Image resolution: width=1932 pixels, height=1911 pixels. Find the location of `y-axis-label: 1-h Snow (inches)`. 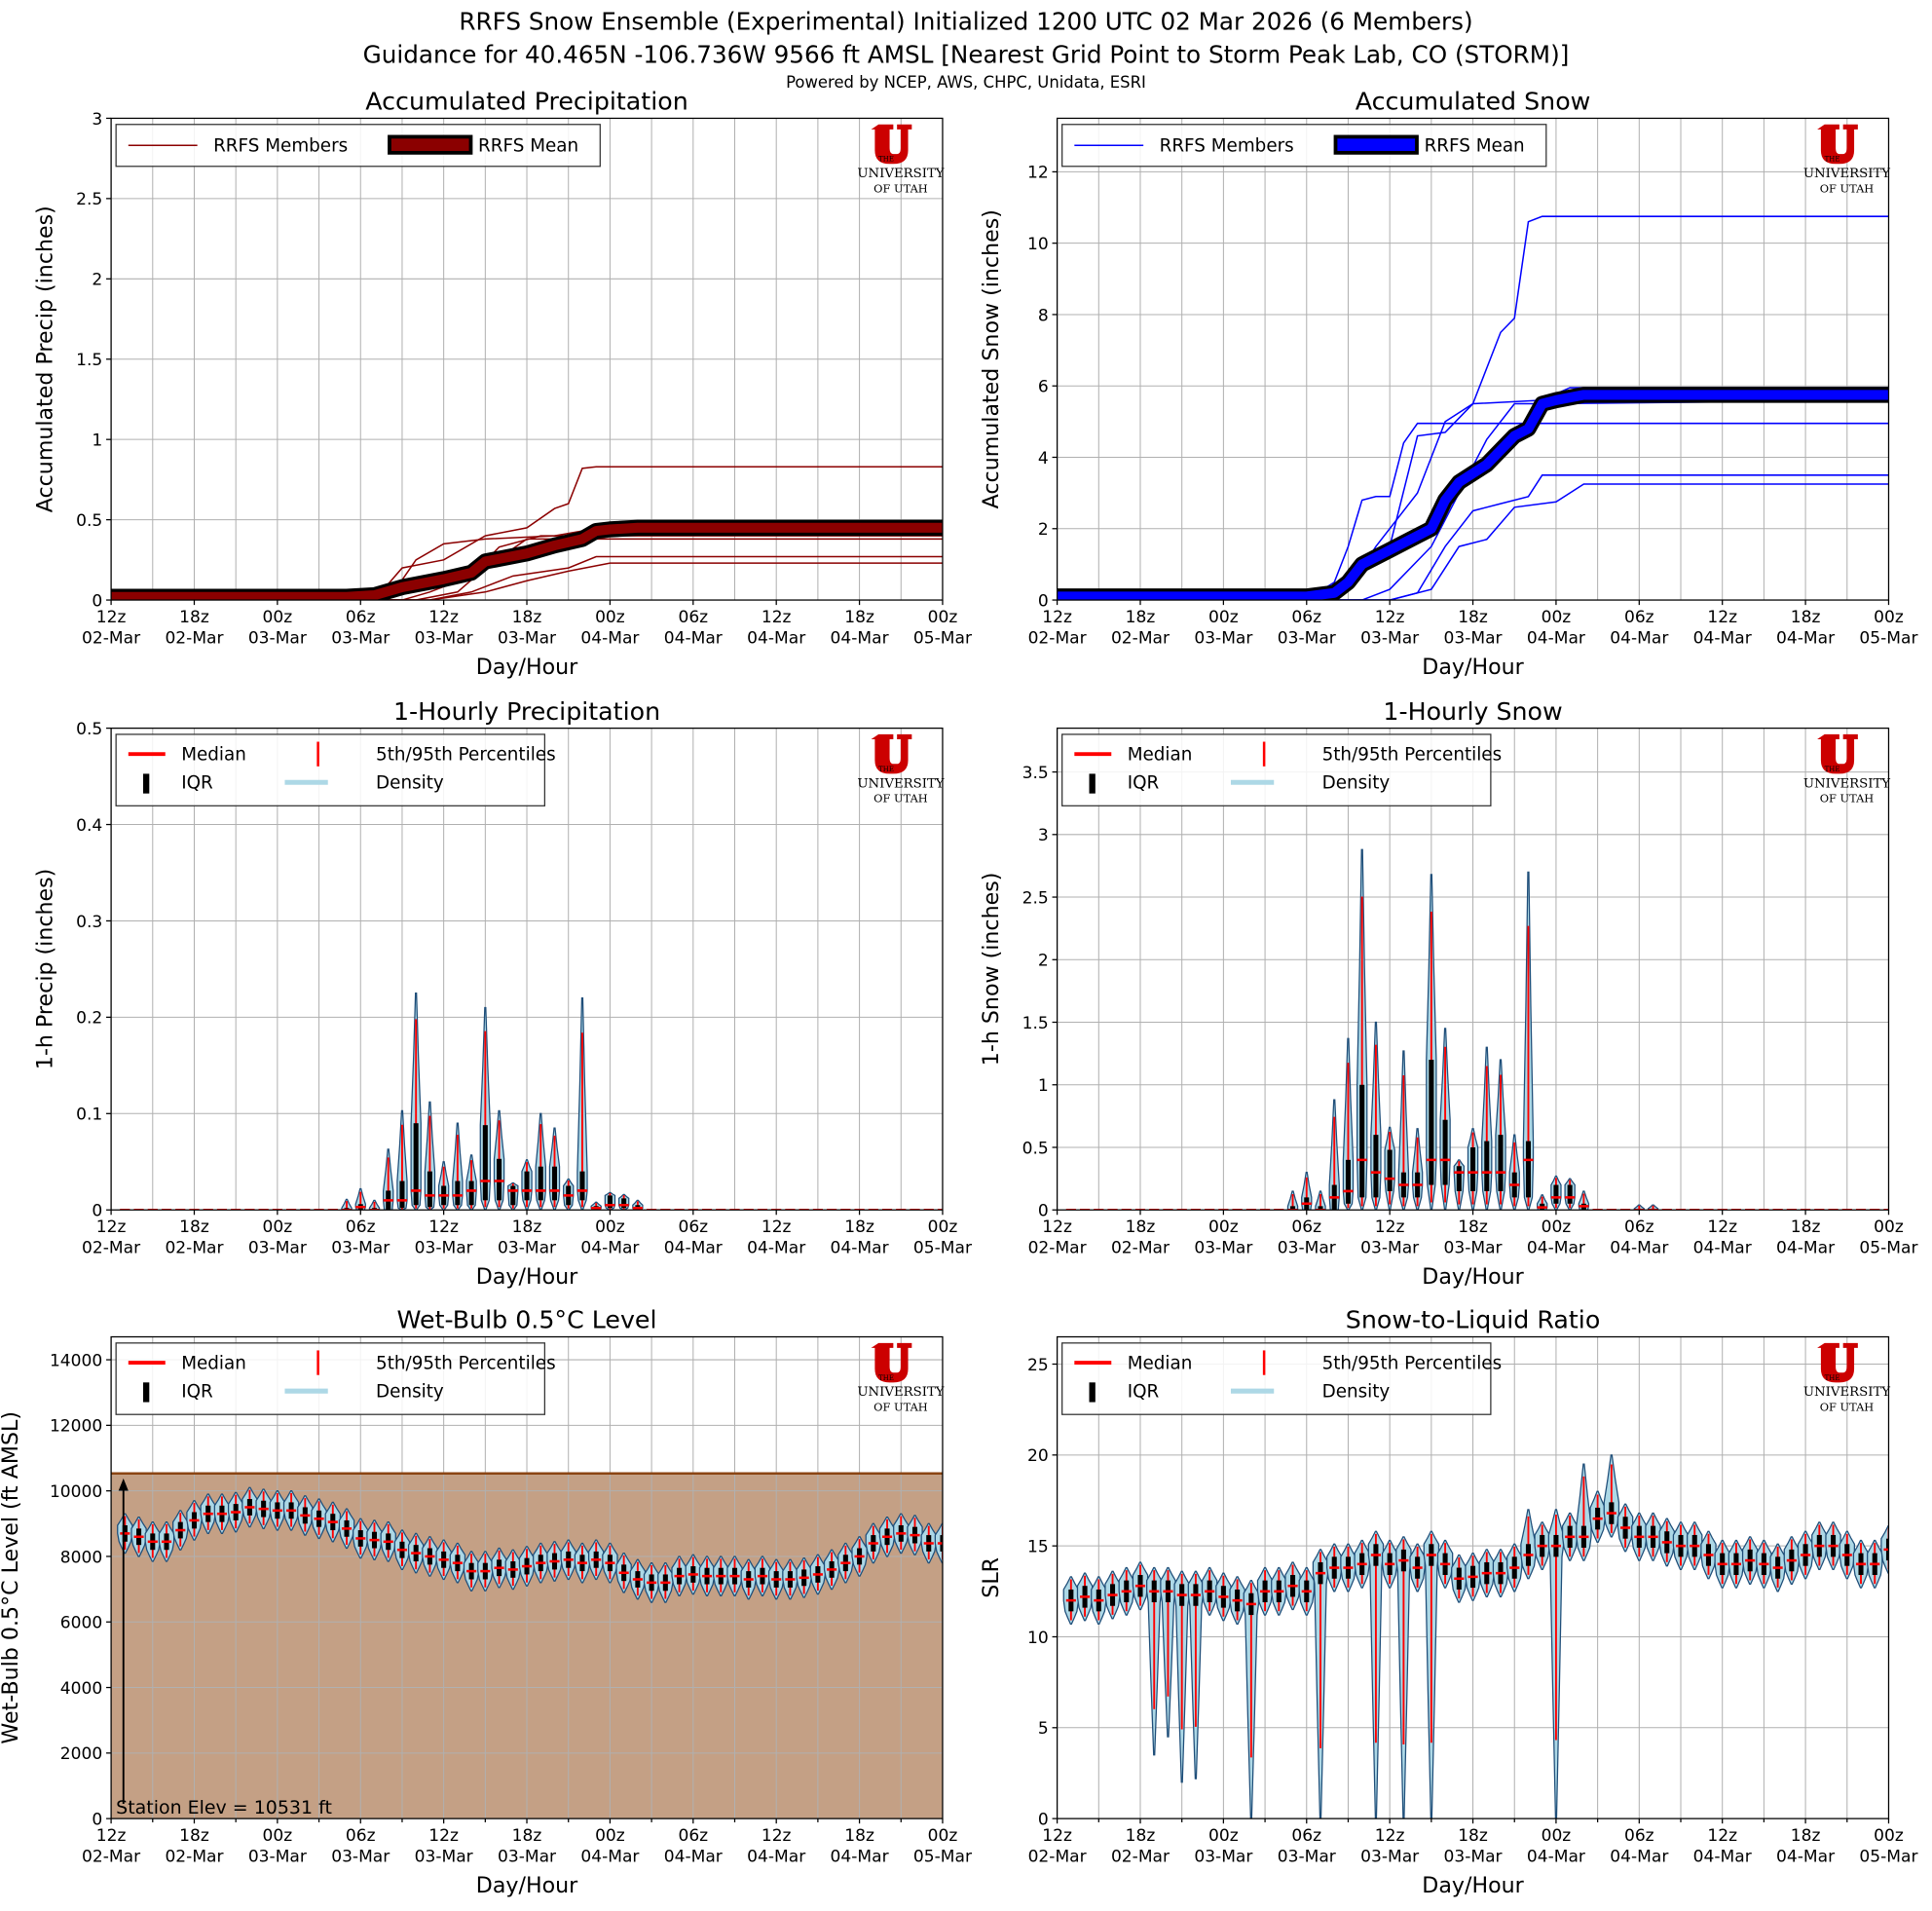

y-axis-label: 1-h Snow (inches) is located at coordinates (992, 970).